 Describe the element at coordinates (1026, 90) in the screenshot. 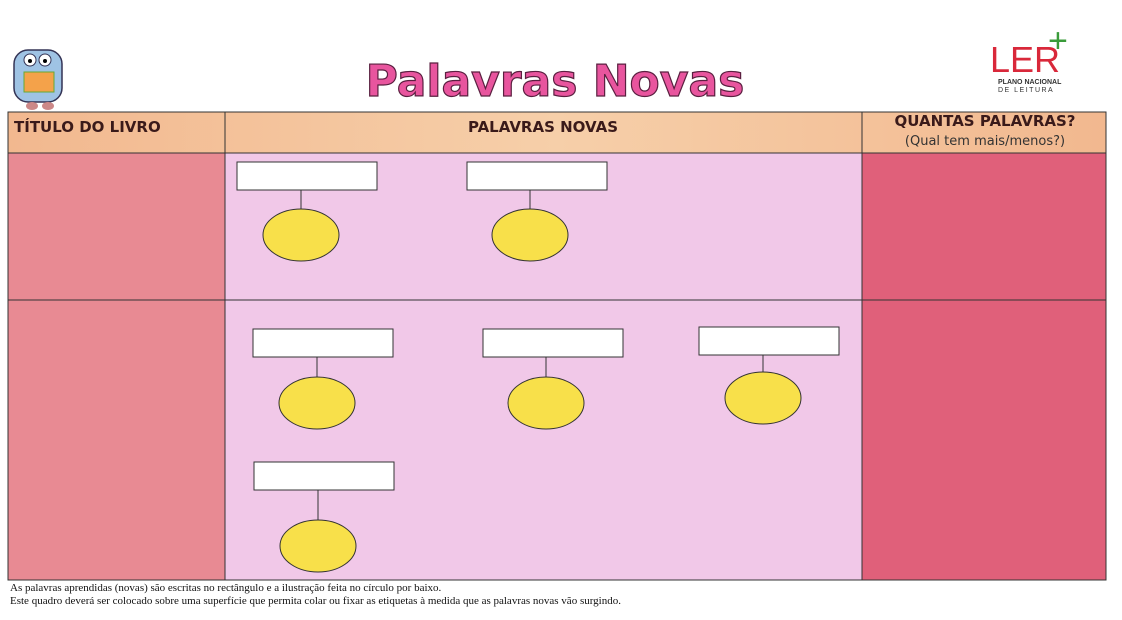

I see `logo-line: DE LEITURA` at that location.